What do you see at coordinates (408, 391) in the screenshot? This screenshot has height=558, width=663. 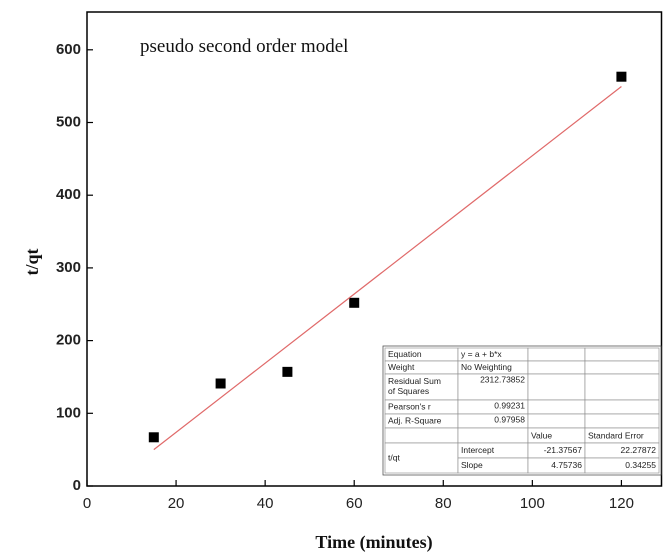 I see `stat-label-line: of Squares` at bounding box center [408, 391].